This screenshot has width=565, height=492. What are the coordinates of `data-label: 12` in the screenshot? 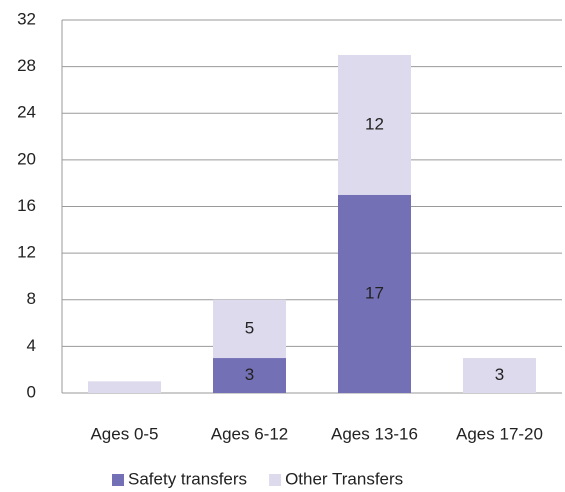 It's located at (374, 123).